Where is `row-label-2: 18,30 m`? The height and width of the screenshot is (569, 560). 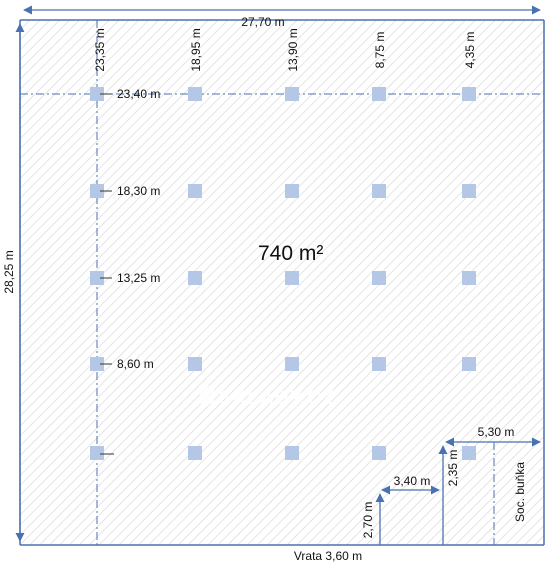 row-label-2: 18,30 m is located at coordinates (138, 191).